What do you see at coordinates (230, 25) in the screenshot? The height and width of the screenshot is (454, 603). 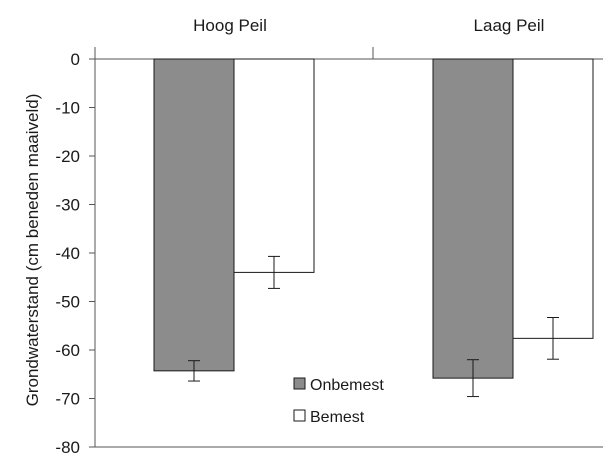 I see `category-label: Hoog Peil` at bounding box center [230, 25].